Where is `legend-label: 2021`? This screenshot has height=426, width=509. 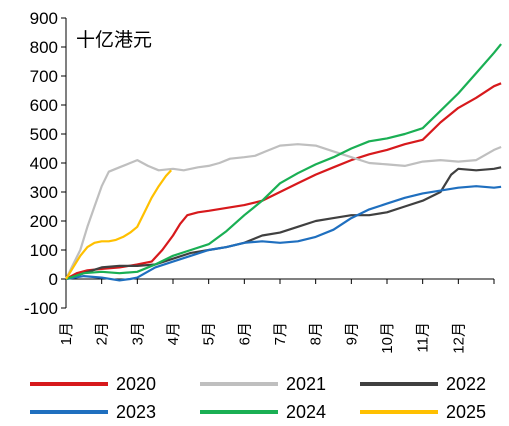
legend-label: 2021 is located at coordinates (306, 383).